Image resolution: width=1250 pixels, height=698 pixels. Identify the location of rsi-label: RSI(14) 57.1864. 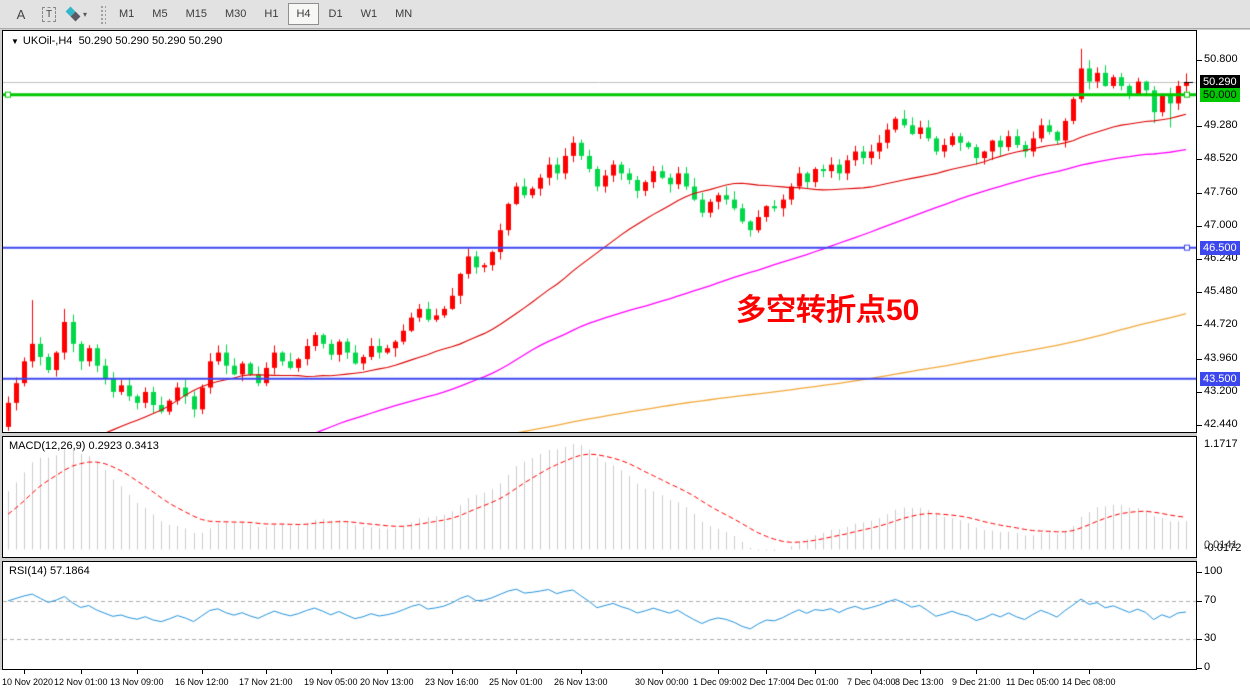
(49, 571).